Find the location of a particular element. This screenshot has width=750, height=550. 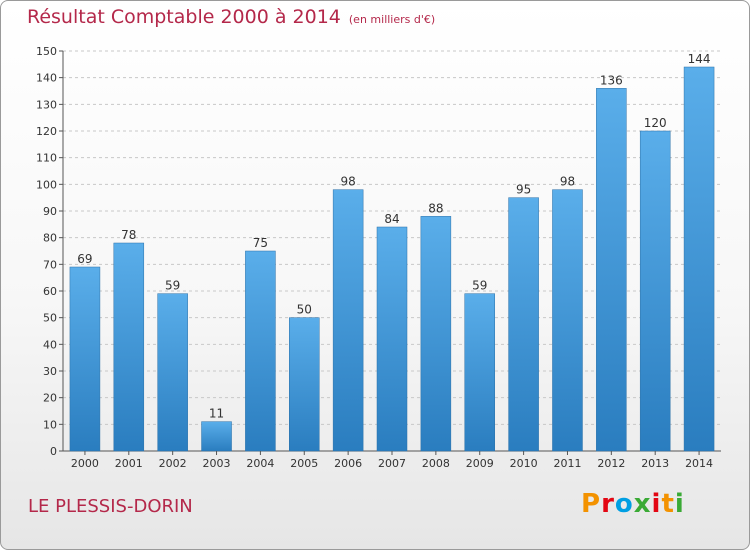

proxiti-logo: Proxiti is located at coordinates (633, 504).